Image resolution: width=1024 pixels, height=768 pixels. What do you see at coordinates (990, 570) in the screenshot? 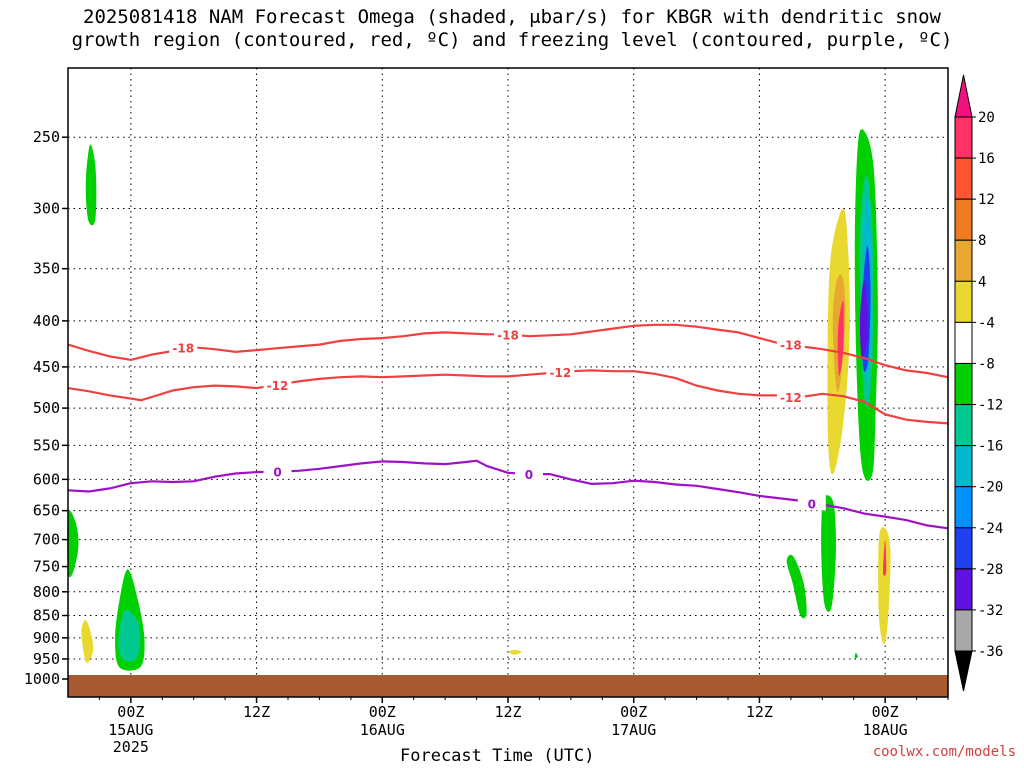
I see `colorbar-label: -28` at bounding box center [990, 570].